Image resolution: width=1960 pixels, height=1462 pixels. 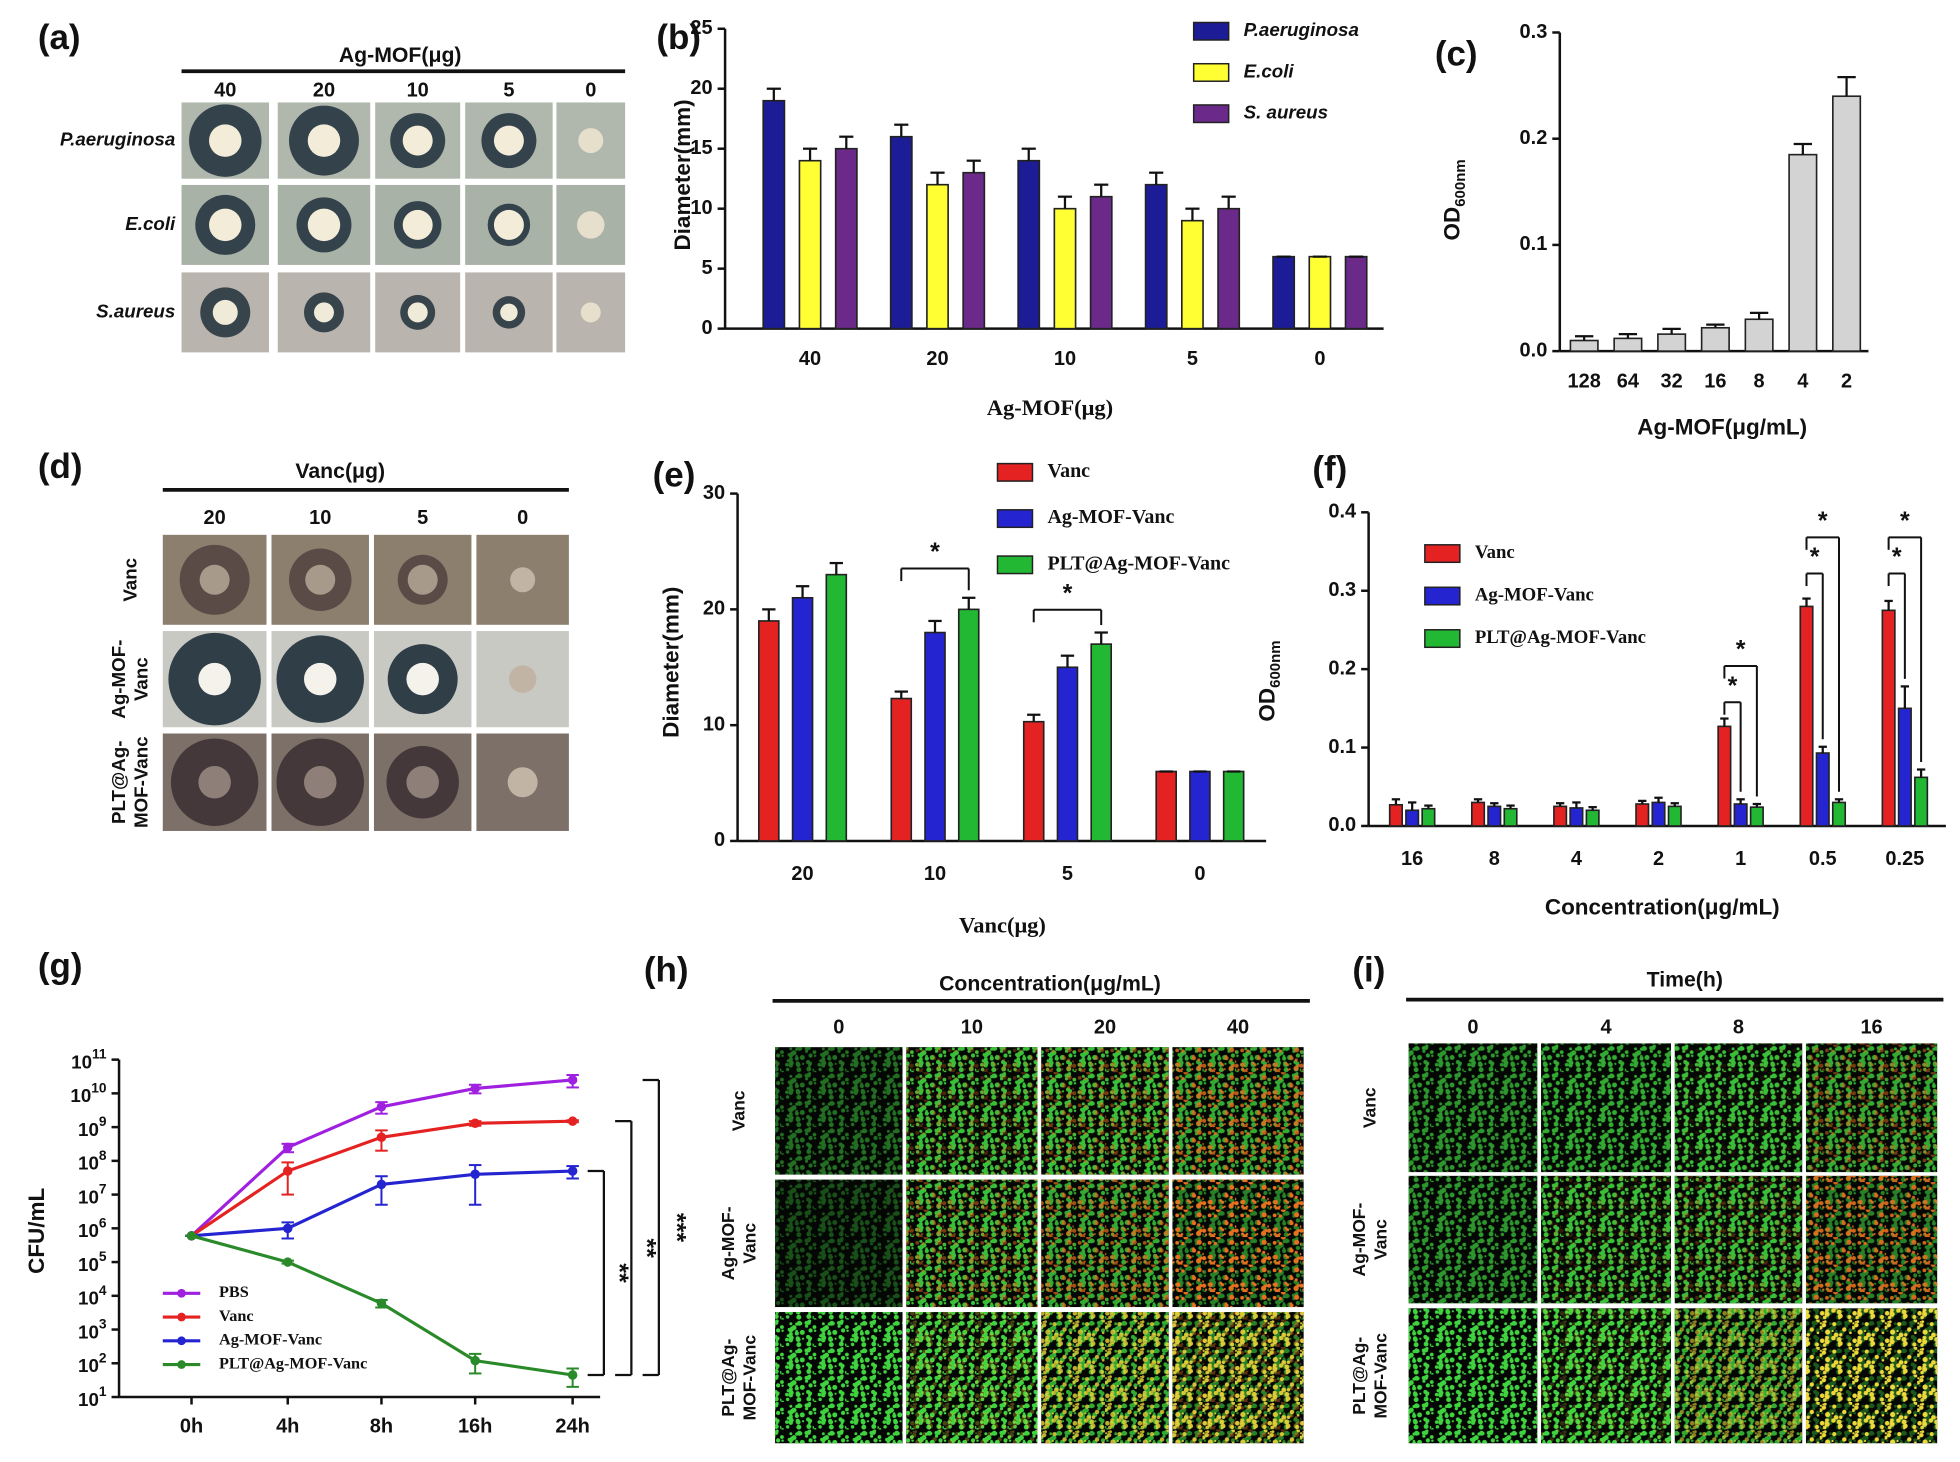 What do you see at coordinates (1368, 969) in the screenshot?
I see `panel-label: (i)` at bounding box center [1368, 969].